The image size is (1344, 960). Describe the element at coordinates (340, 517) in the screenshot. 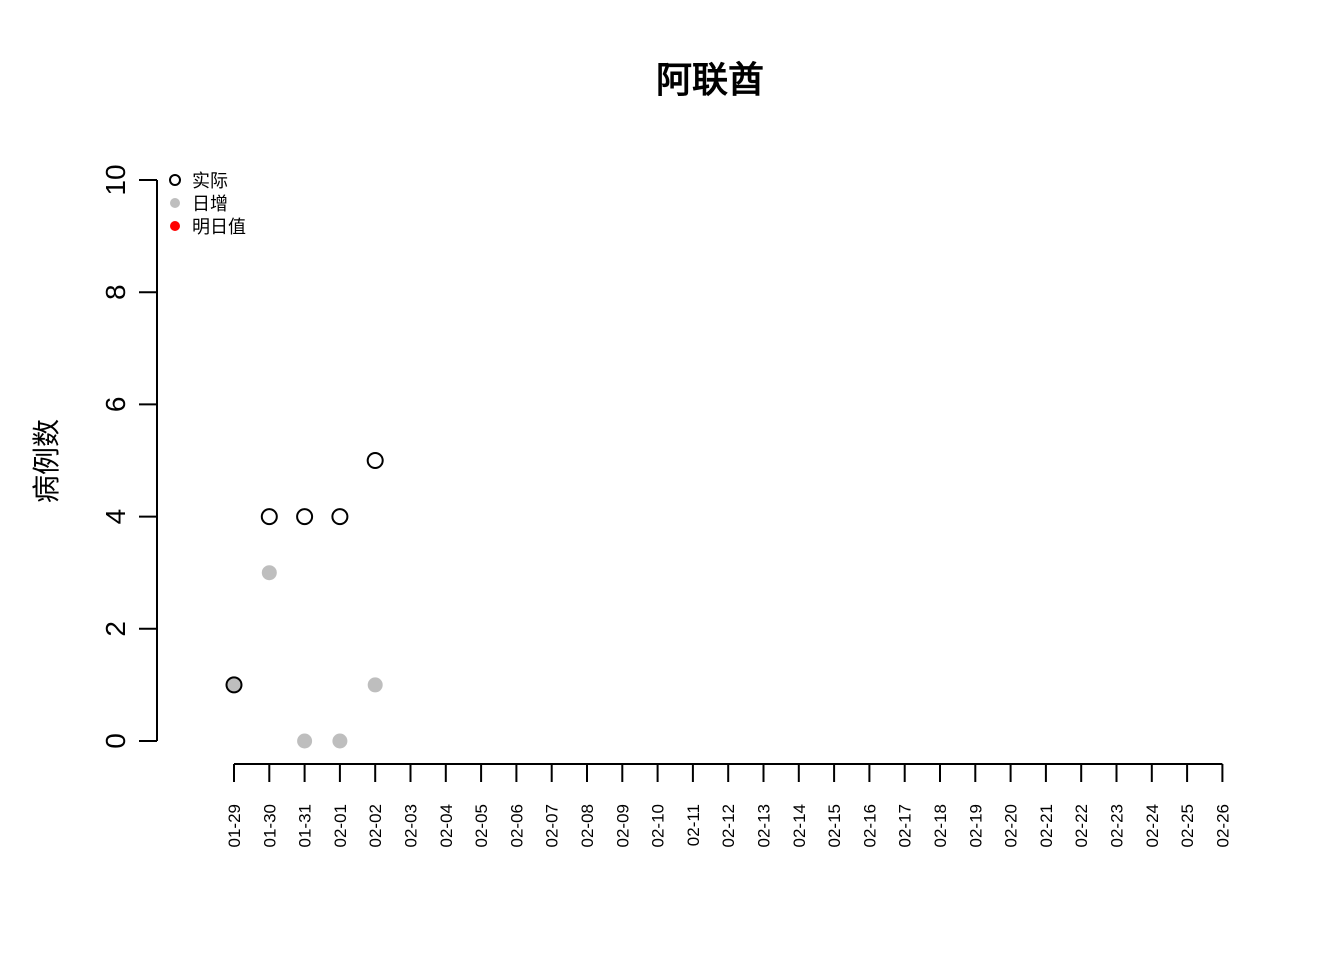

I see `point-实际-02-01` at that location.